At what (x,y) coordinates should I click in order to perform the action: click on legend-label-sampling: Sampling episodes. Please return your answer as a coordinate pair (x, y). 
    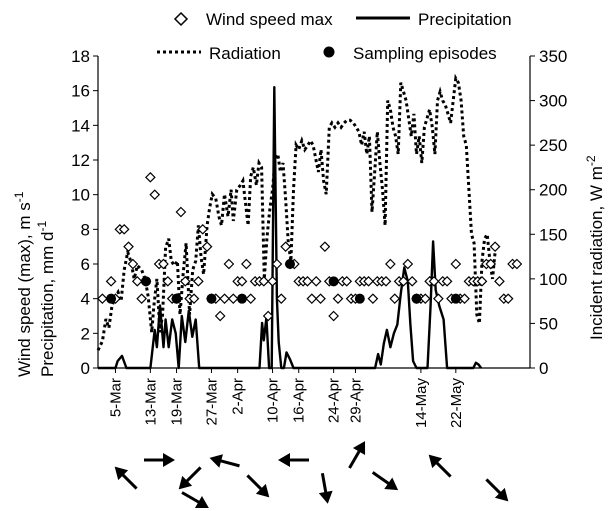
    Looking at the image, I should click on (425, 53).